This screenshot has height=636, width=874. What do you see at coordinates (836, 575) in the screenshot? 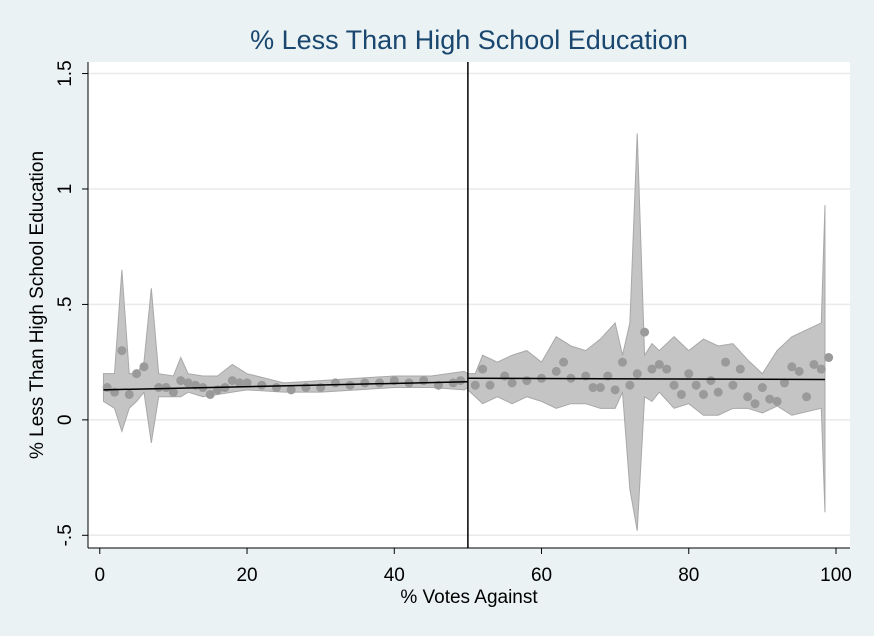
I see `x-tick-label: 100` at bounding box center [836, 575].